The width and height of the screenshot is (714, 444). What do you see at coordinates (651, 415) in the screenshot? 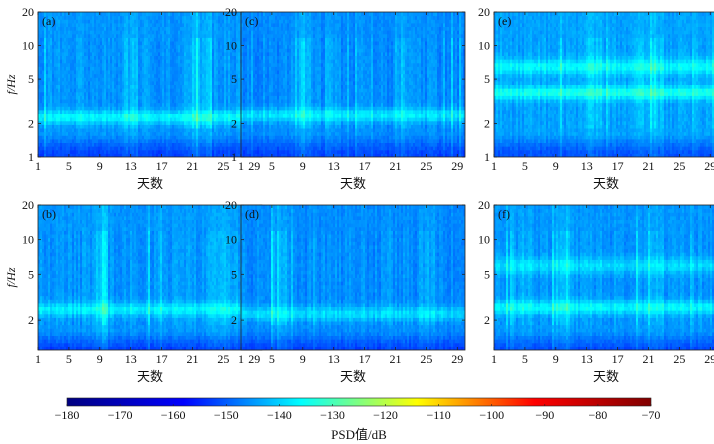
I see `colorbar-tick-label: −70` at bounding box center [651, 415].